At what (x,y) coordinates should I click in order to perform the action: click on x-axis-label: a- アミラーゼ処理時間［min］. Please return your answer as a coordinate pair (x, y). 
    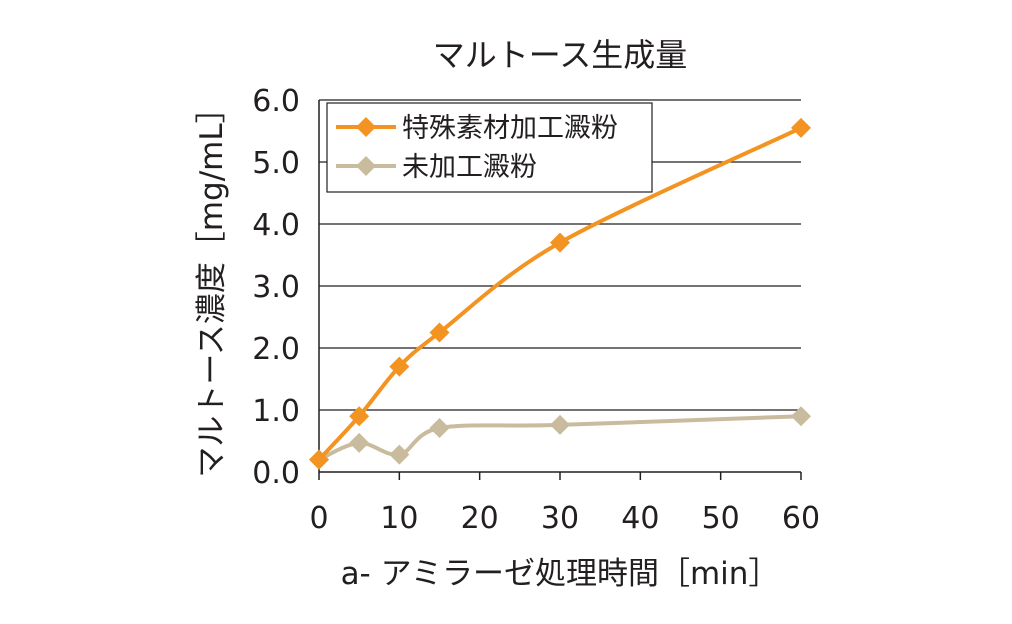
    Looking at the image, I should click on (560, 574).